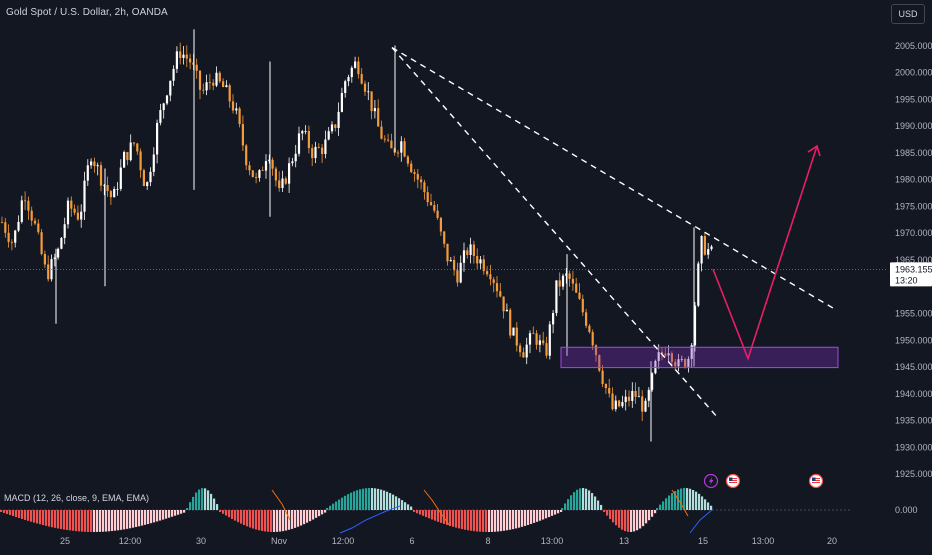  Describe the element at coordinates (913, 474) in the screenshot. I see `y-tick-label: 1925.000` at that location.